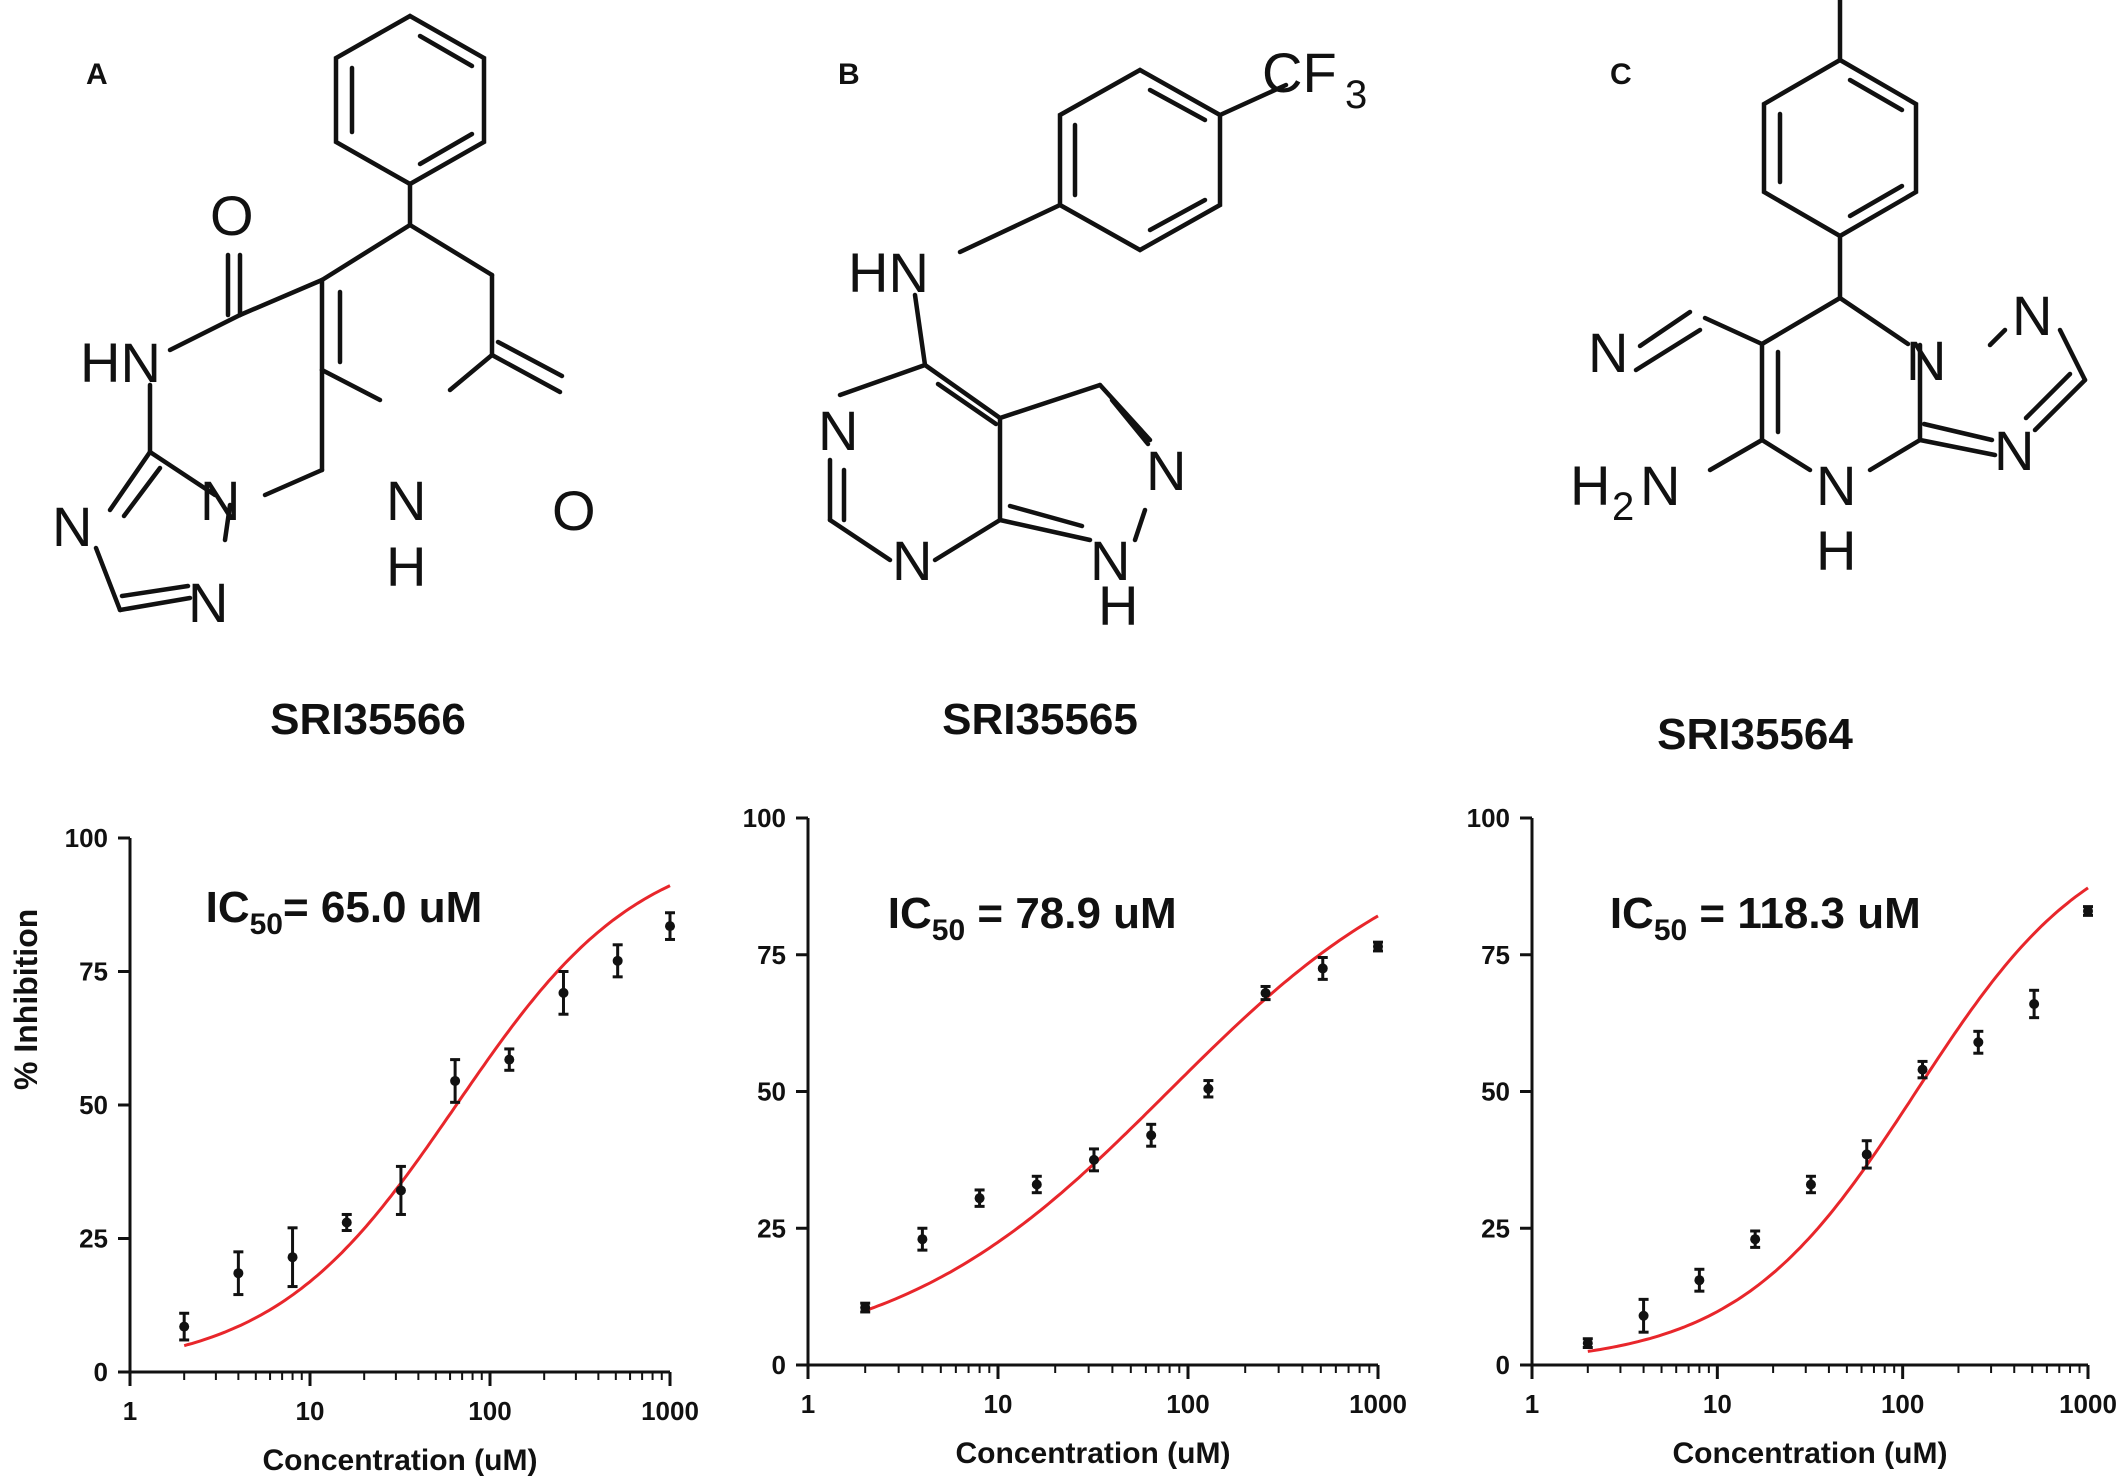 The width and height of the screenshot is (2128, 1478). I want to click on mol-c-n-bridge: N, so click(1926, 360).